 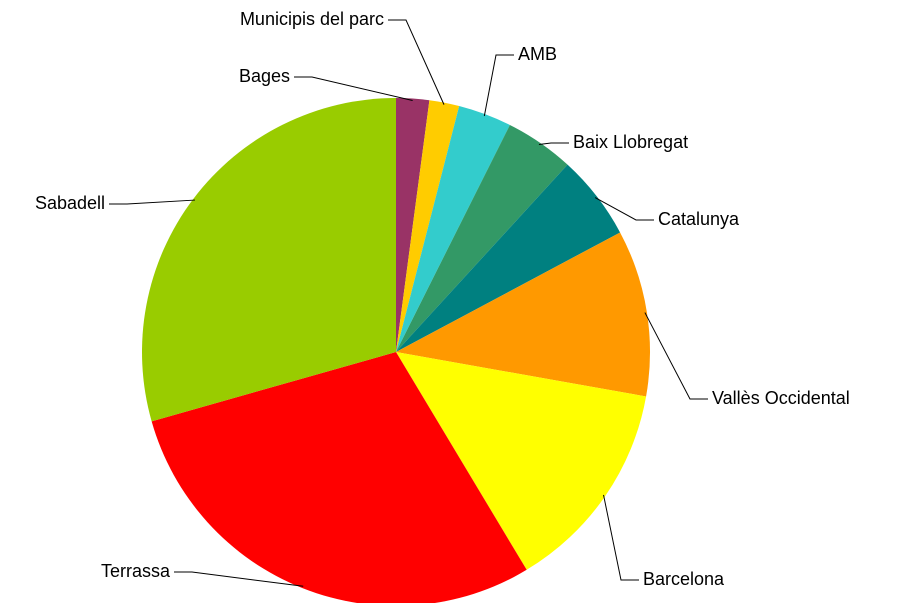 What do you see at coordinates (537, 54) in the screenshot?
I see `slice-label: AMB` at bounding box center [537, 54].